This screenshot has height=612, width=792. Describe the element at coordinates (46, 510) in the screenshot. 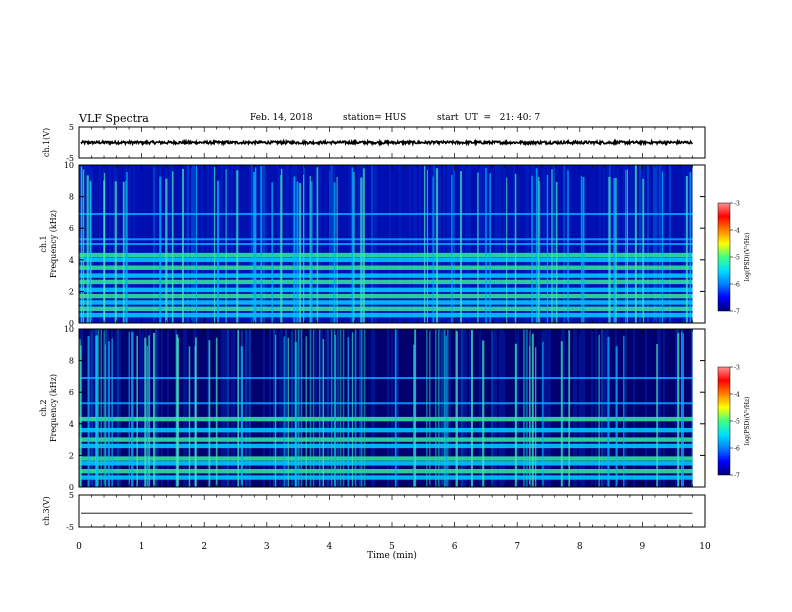

I see `ch3-waveform-ylabel: ch.3(V)` at that location.